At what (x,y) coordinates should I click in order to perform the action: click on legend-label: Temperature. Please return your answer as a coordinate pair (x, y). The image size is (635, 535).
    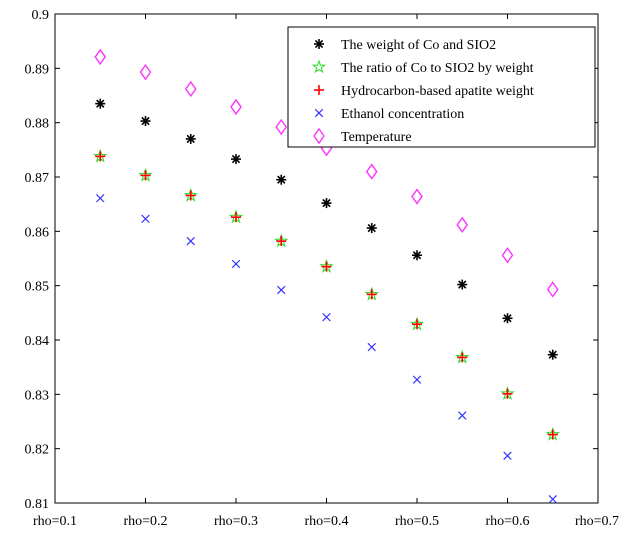
    Looking at the image, I should click on (376, 137).